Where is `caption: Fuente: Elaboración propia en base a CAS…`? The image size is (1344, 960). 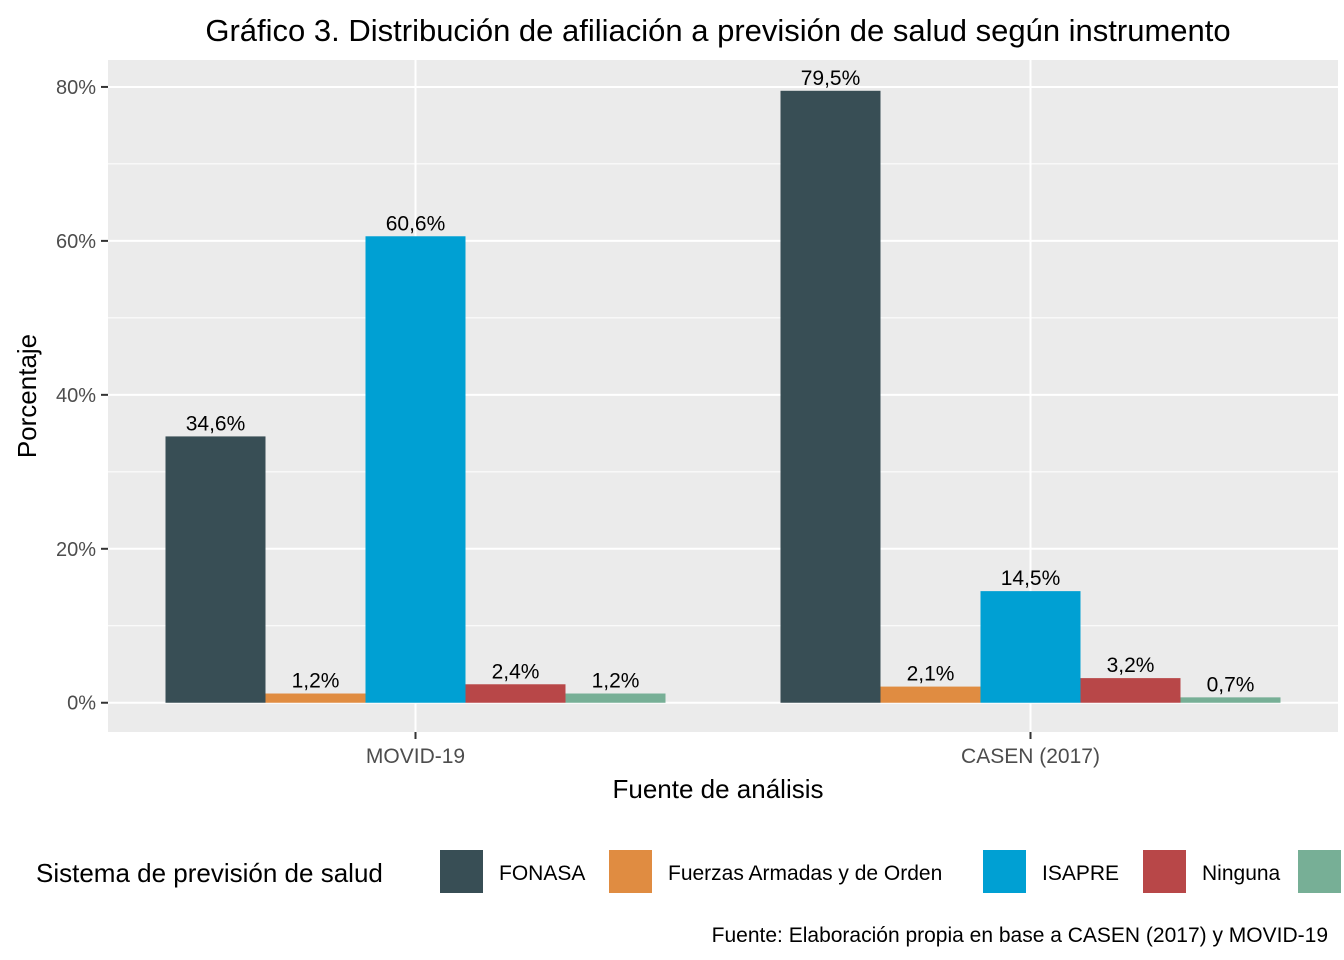 caption: Fuente: Elaboración propia en base a CAS… is located at coordinates (1020, 935).